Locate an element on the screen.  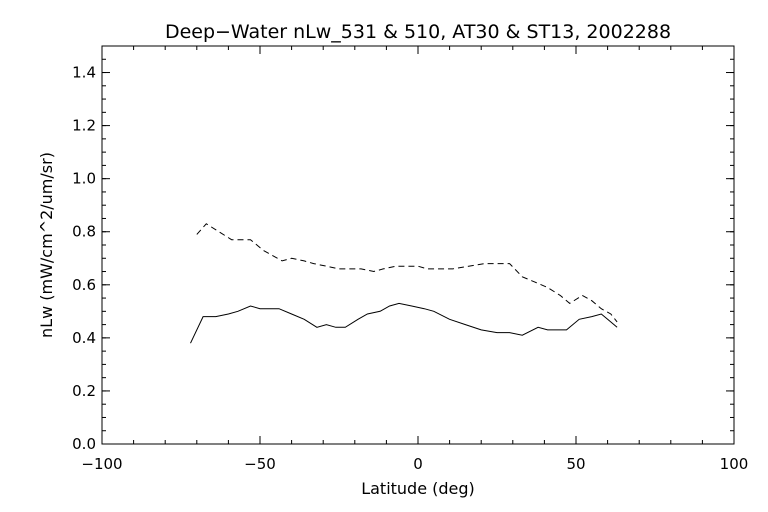
x-tick-label: 0 is located at coordinates (418, 464).